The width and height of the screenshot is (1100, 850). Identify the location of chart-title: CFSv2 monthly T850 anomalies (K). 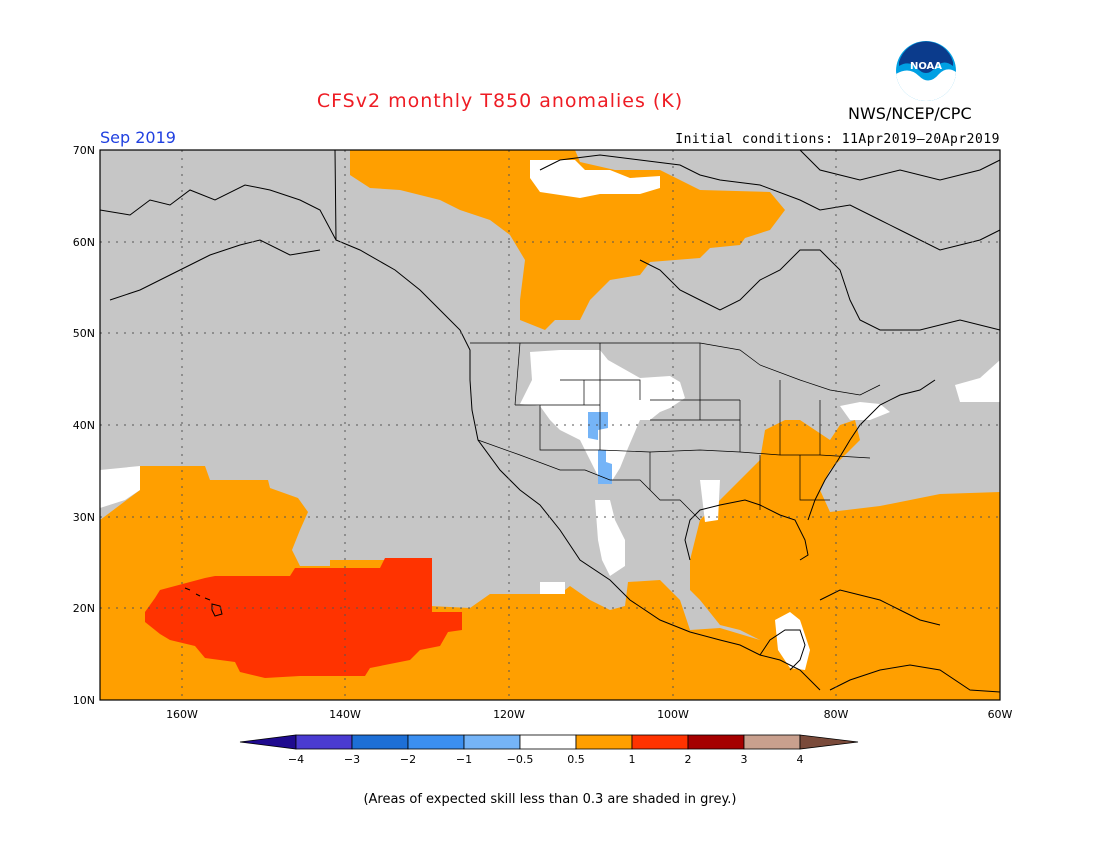
(500, 101).